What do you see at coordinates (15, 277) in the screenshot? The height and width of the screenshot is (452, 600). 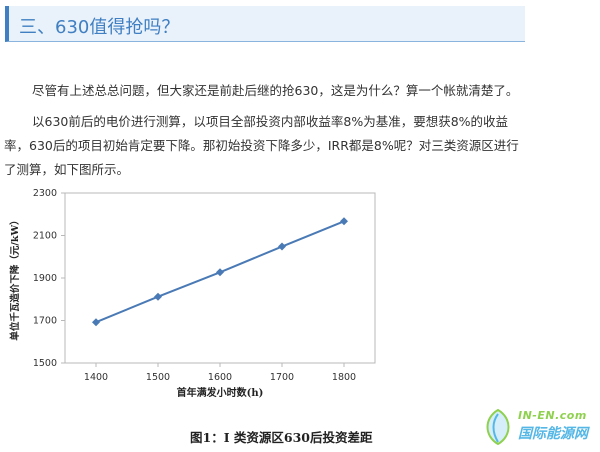 I see `y-axis-label: 单位千瓦造价下降（元/kW）` at bounding box center [15, 277].